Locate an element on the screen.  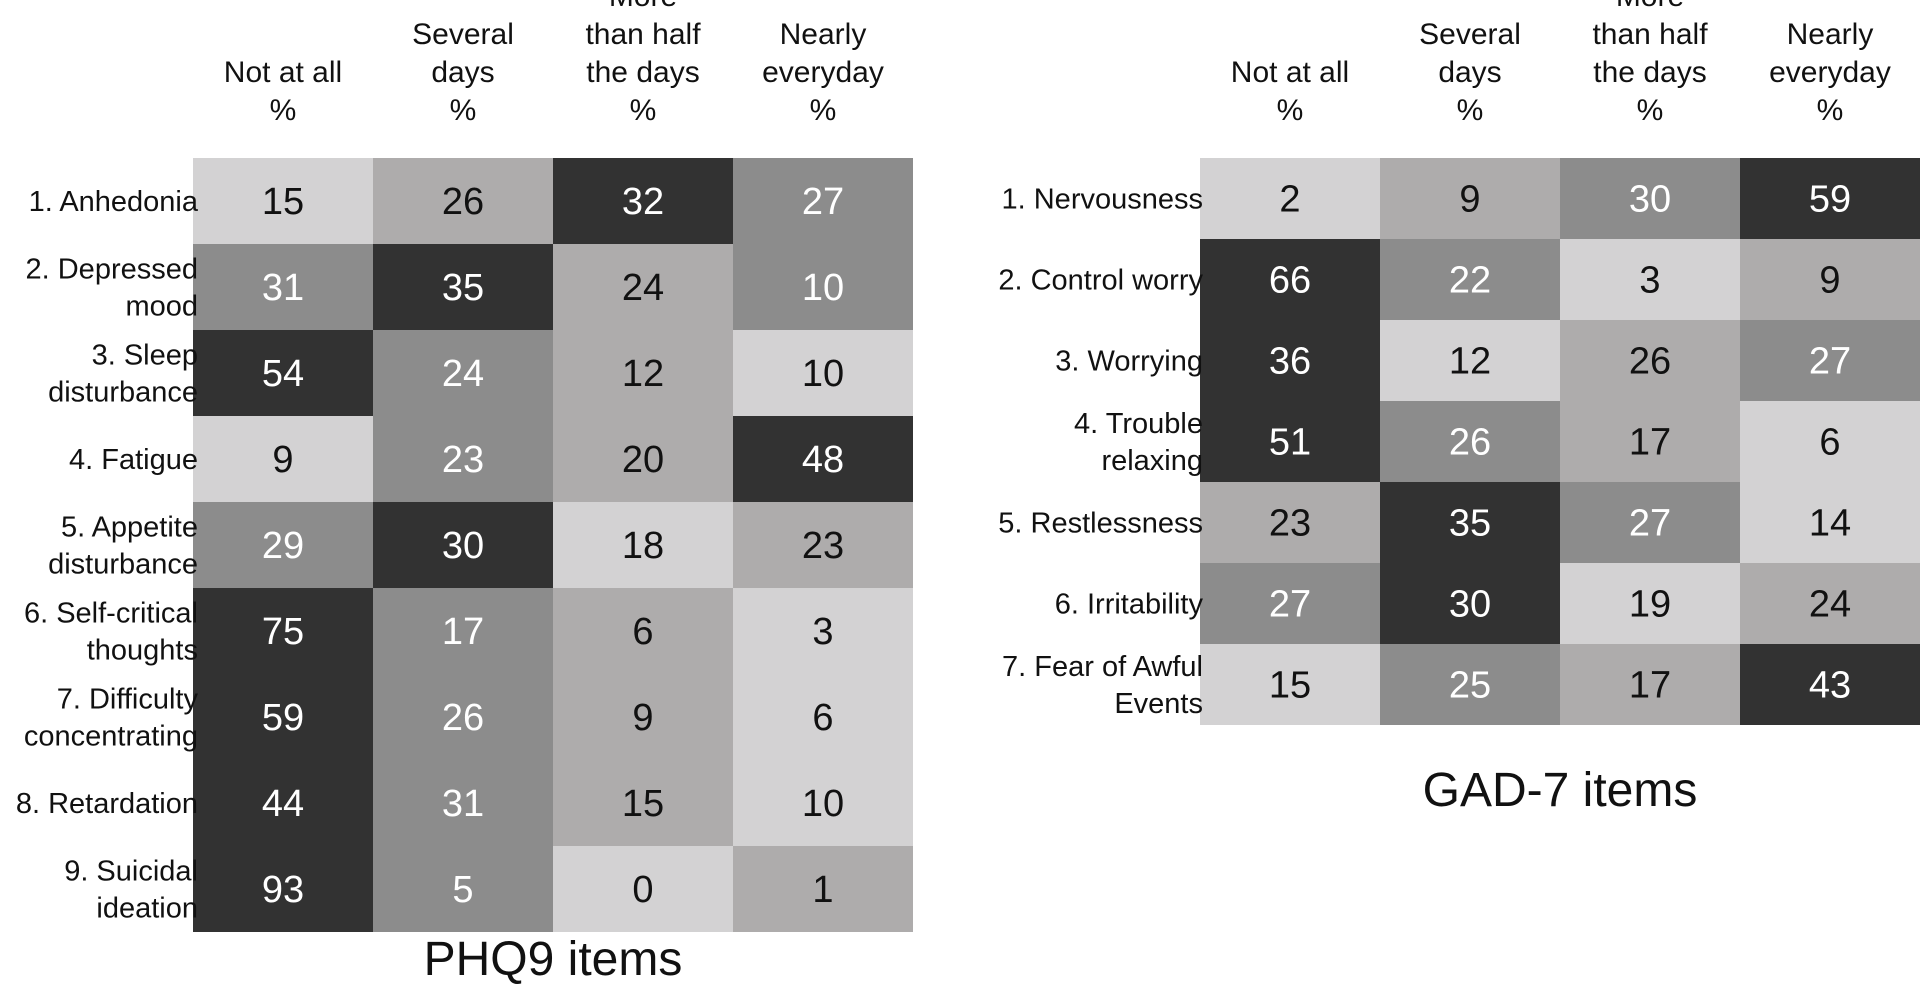
gad7-cell-value: 43 is located at coordinates (1830, 686).